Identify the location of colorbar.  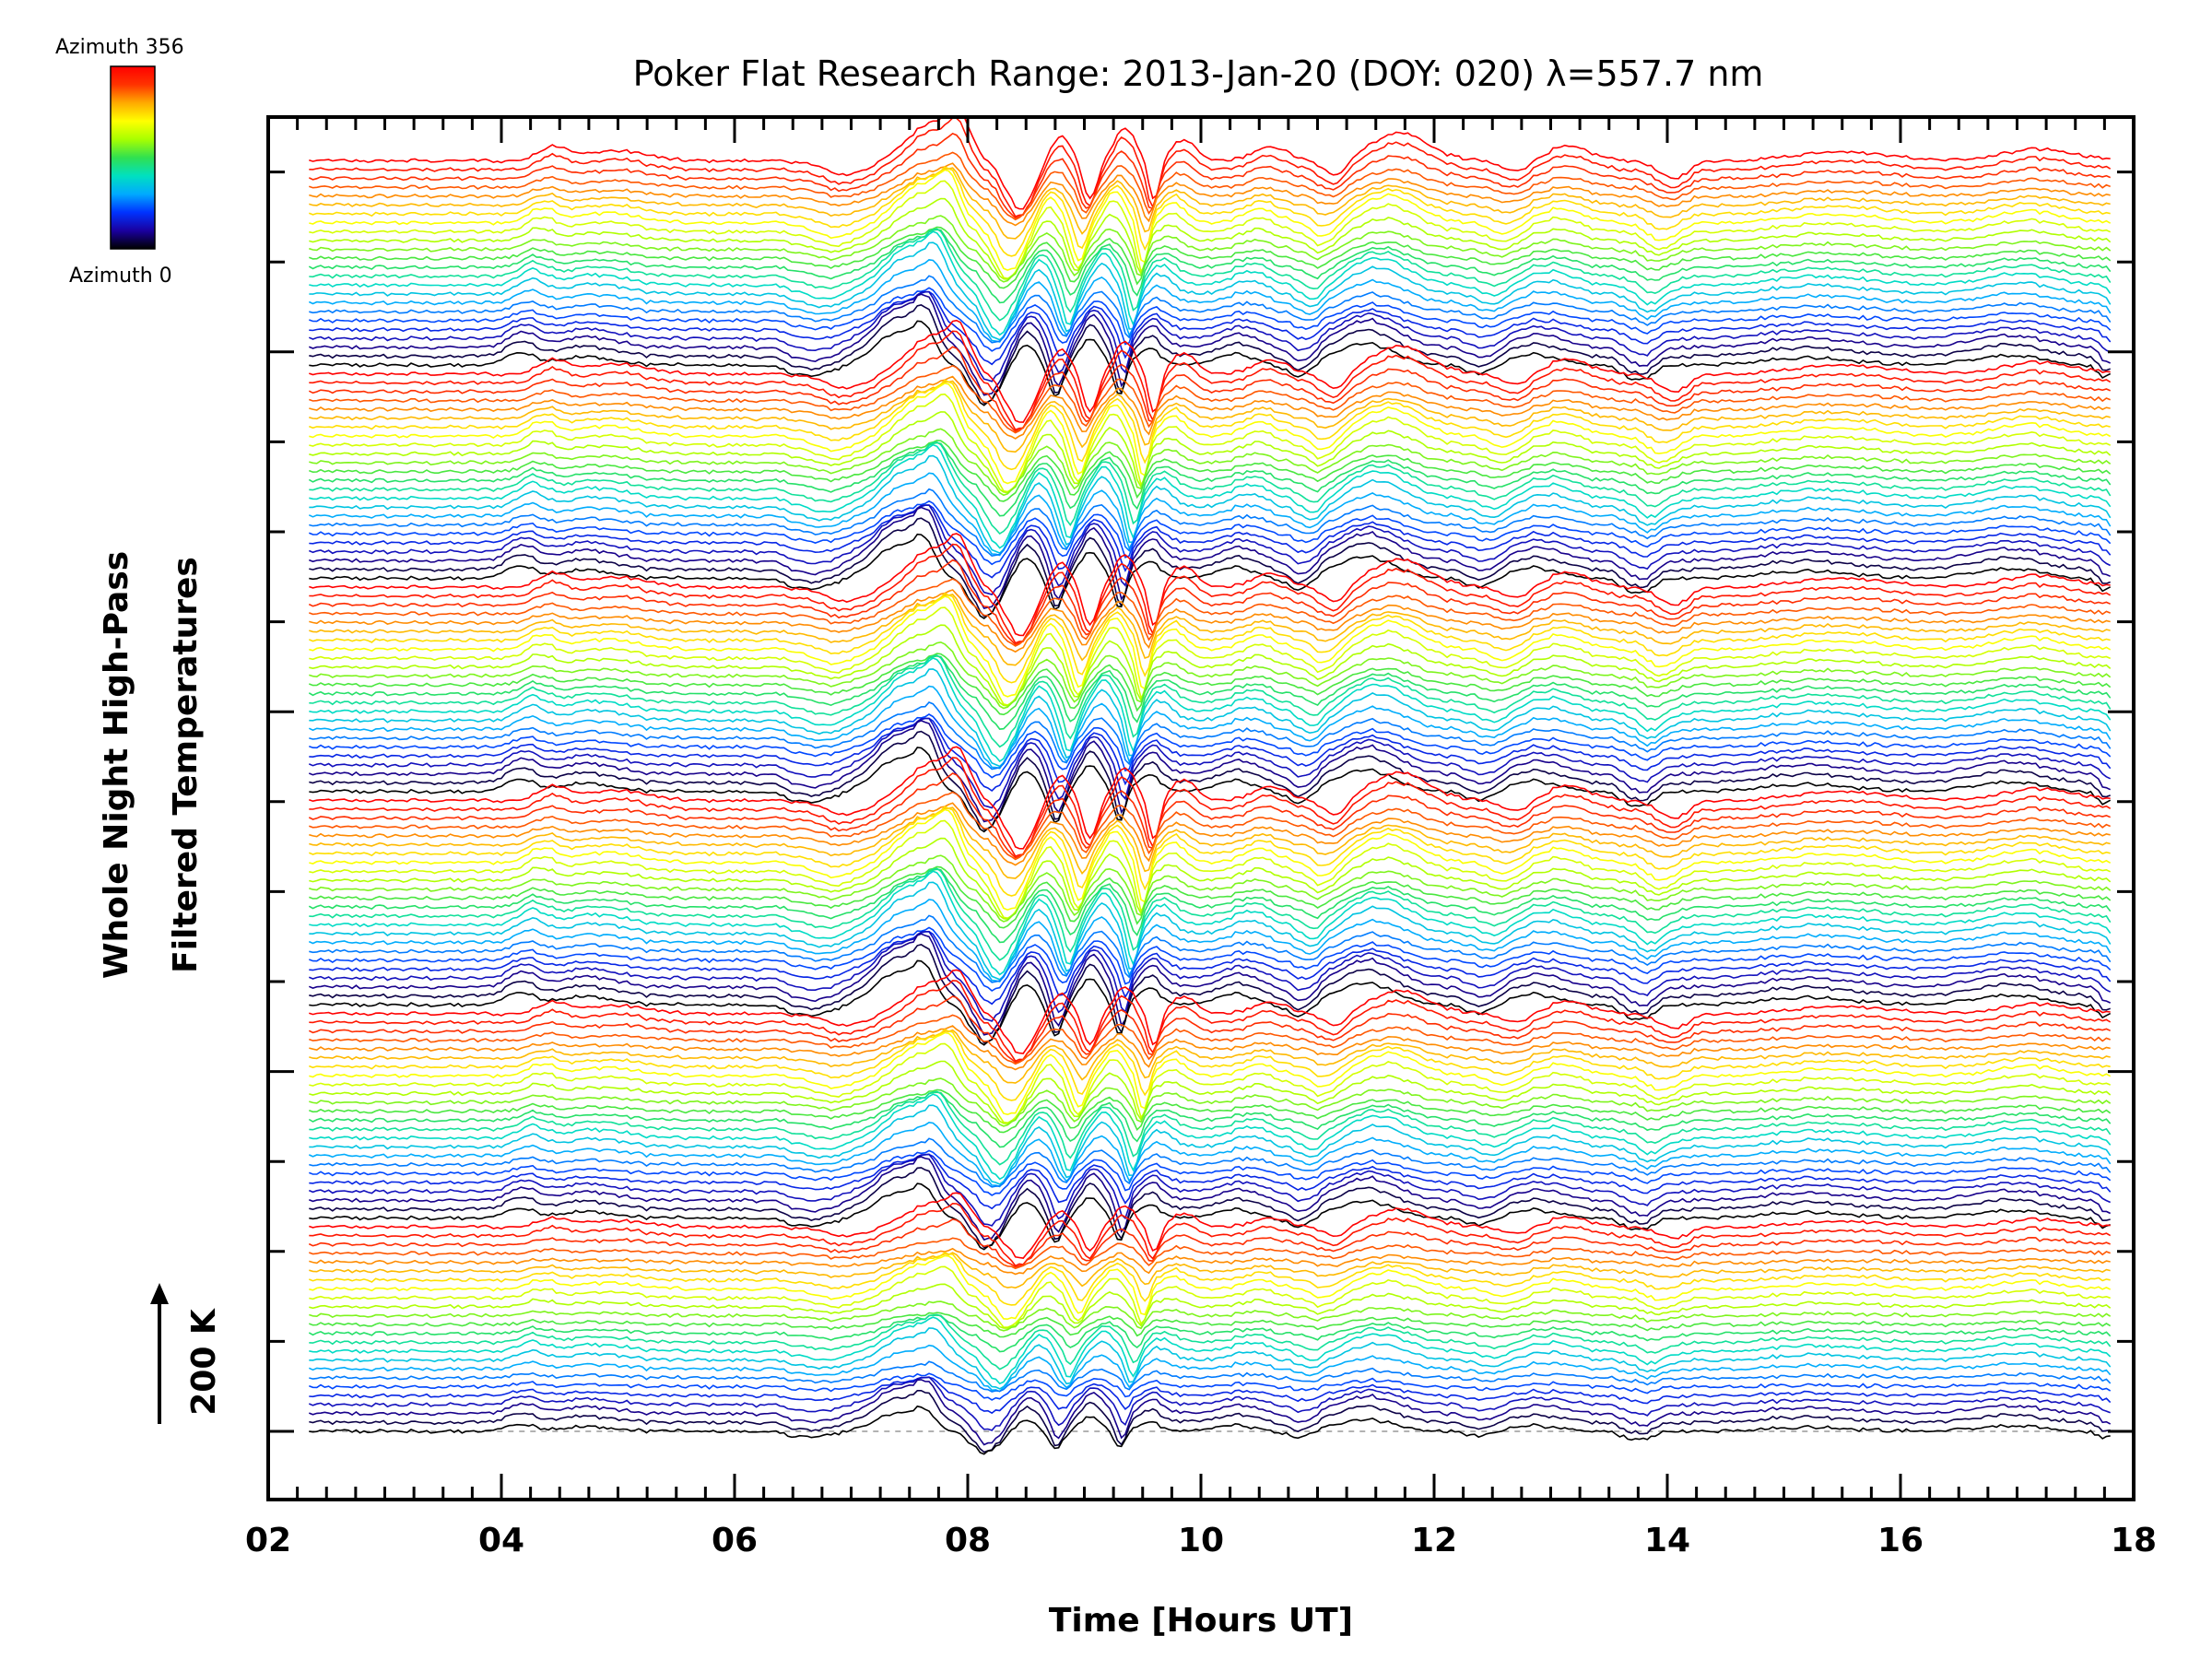
(133, 157).